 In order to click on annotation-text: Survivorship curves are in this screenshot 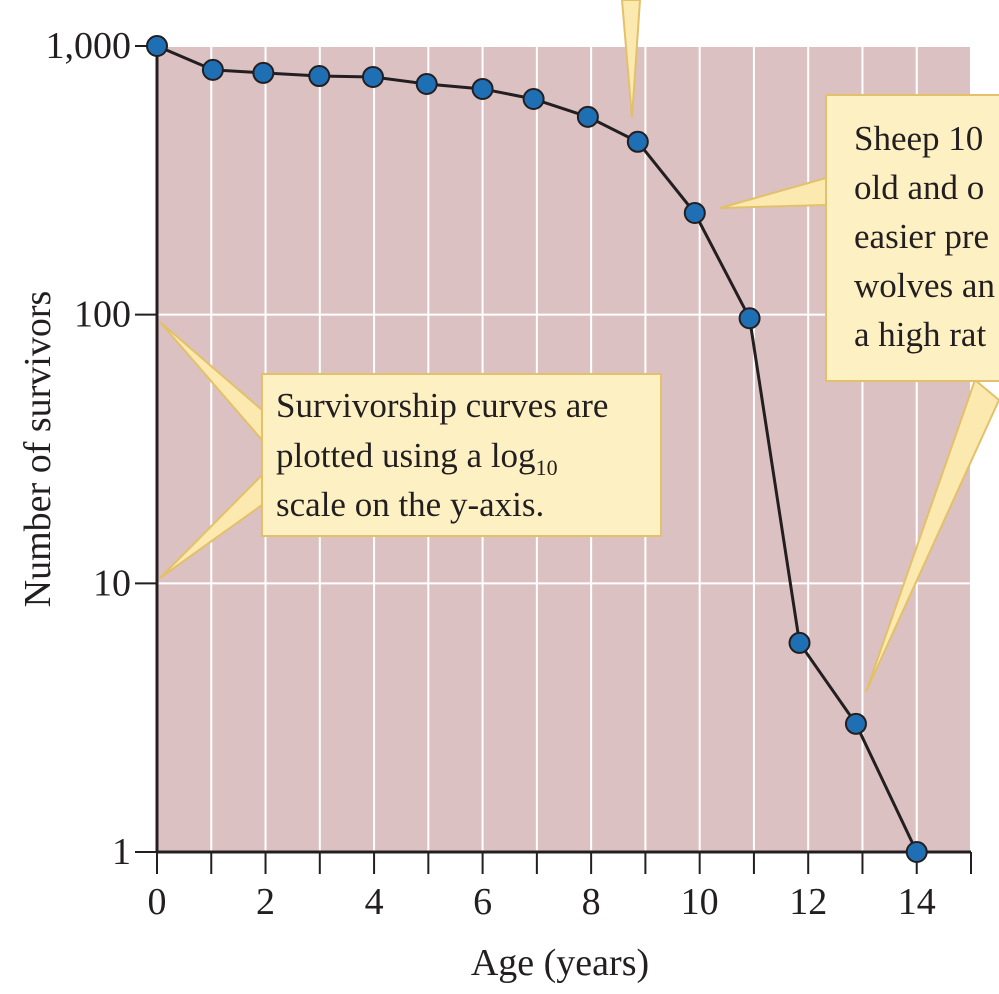, I will do `click(442, 405)`.